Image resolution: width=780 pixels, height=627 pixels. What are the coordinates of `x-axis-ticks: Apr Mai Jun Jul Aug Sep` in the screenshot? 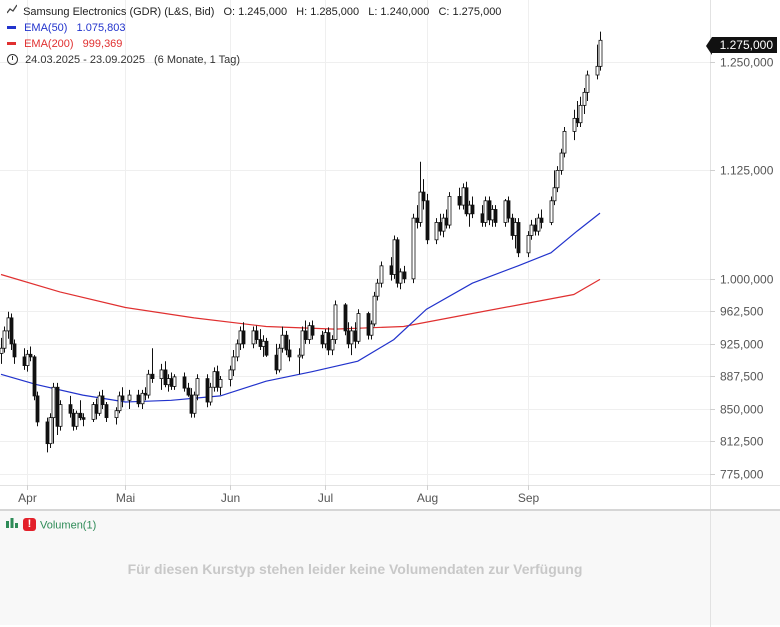 It's located at (278, 495).